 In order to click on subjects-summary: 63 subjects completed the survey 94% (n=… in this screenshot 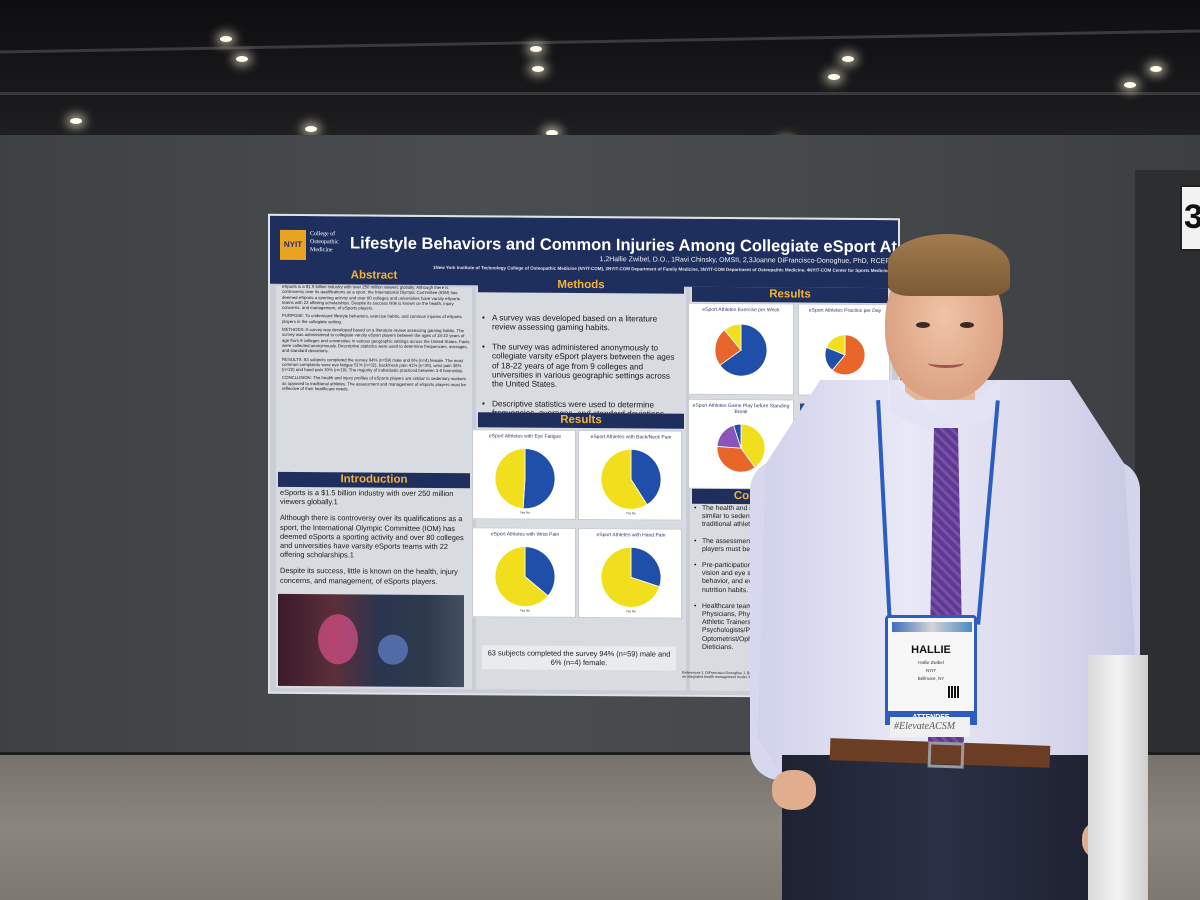, I will do `click(579, 658)`.